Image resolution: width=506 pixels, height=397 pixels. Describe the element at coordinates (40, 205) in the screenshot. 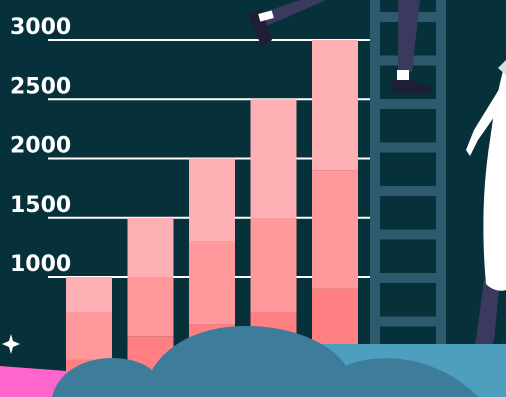

I see `y-tick-label: 1500` at that location.